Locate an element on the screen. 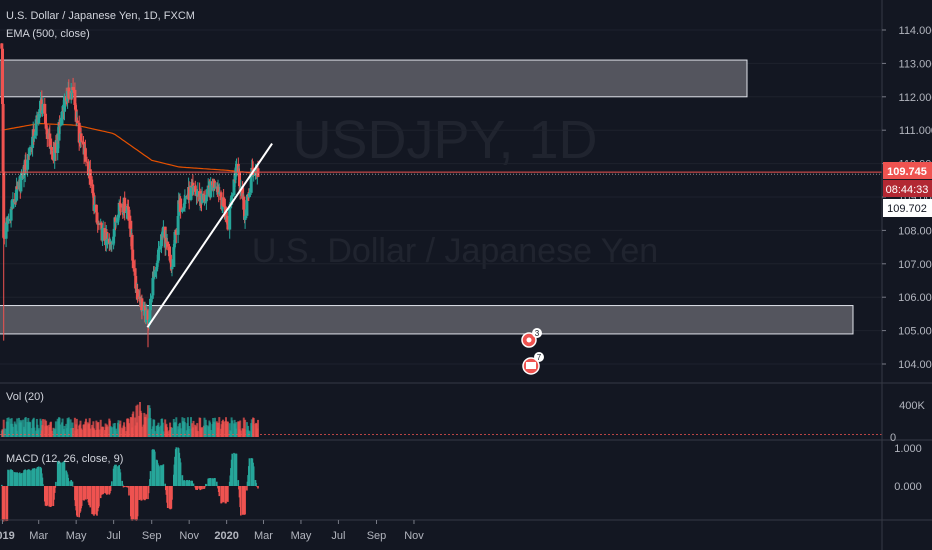 This screenshot has width=932, height=550. price-tick-label: 104.000 is located at coordinates (915, 365).